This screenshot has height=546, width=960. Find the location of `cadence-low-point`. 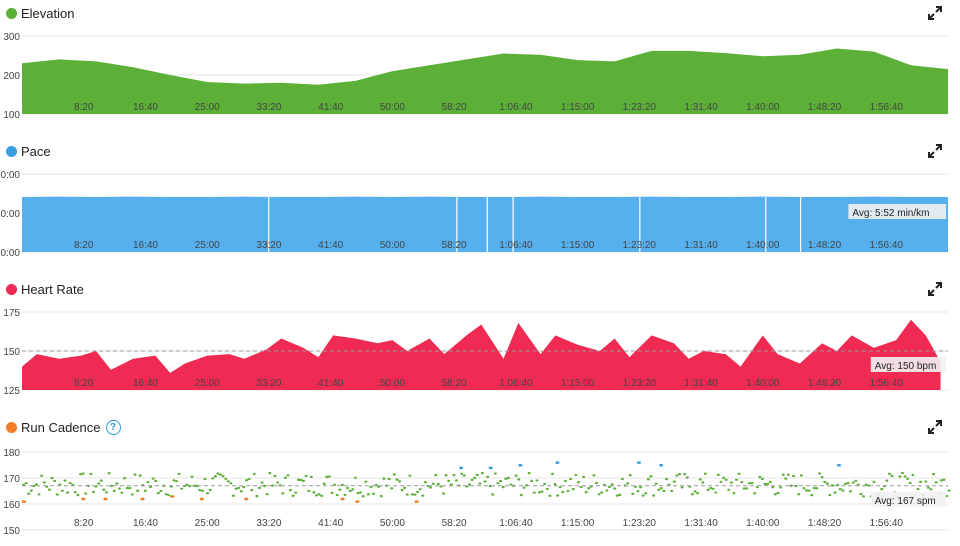

cadence-low-point is located at coordinates (416, 501).